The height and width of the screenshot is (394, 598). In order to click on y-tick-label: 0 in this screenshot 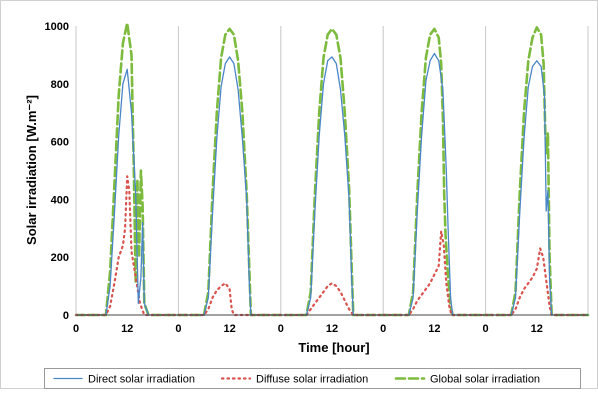, I will do `click(66, 316)`.